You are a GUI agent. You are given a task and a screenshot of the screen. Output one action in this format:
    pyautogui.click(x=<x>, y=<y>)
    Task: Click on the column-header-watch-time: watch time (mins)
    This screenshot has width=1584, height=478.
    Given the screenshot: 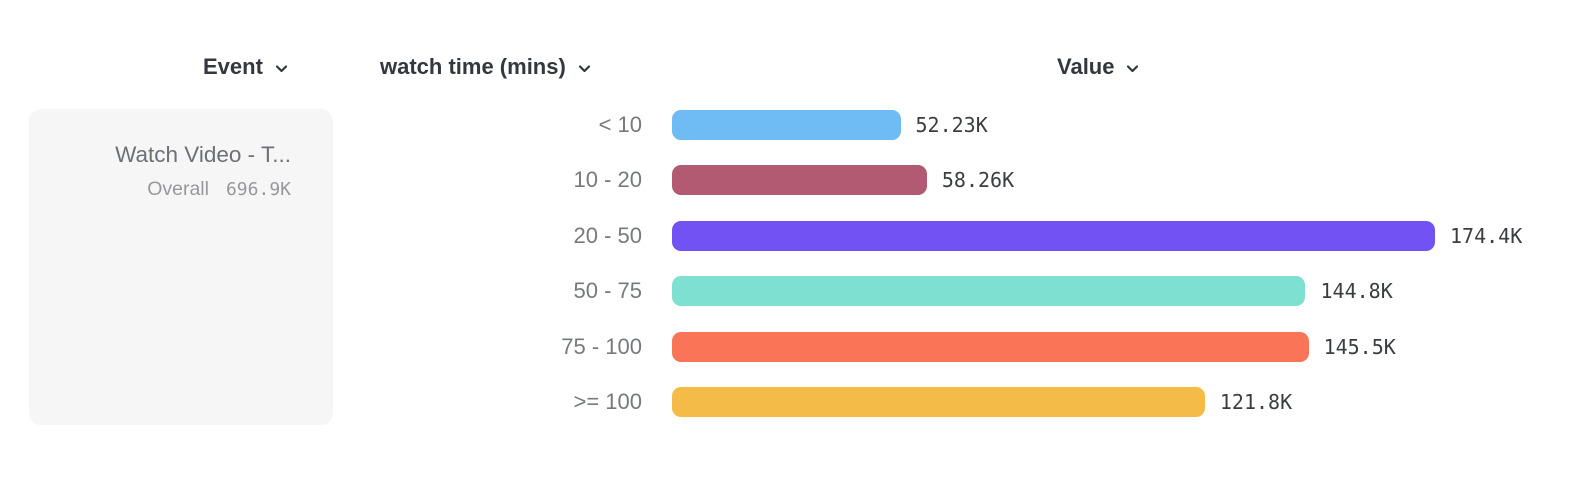 What is the action you would take?
    pyautogui.click(x=486, y=67)
    